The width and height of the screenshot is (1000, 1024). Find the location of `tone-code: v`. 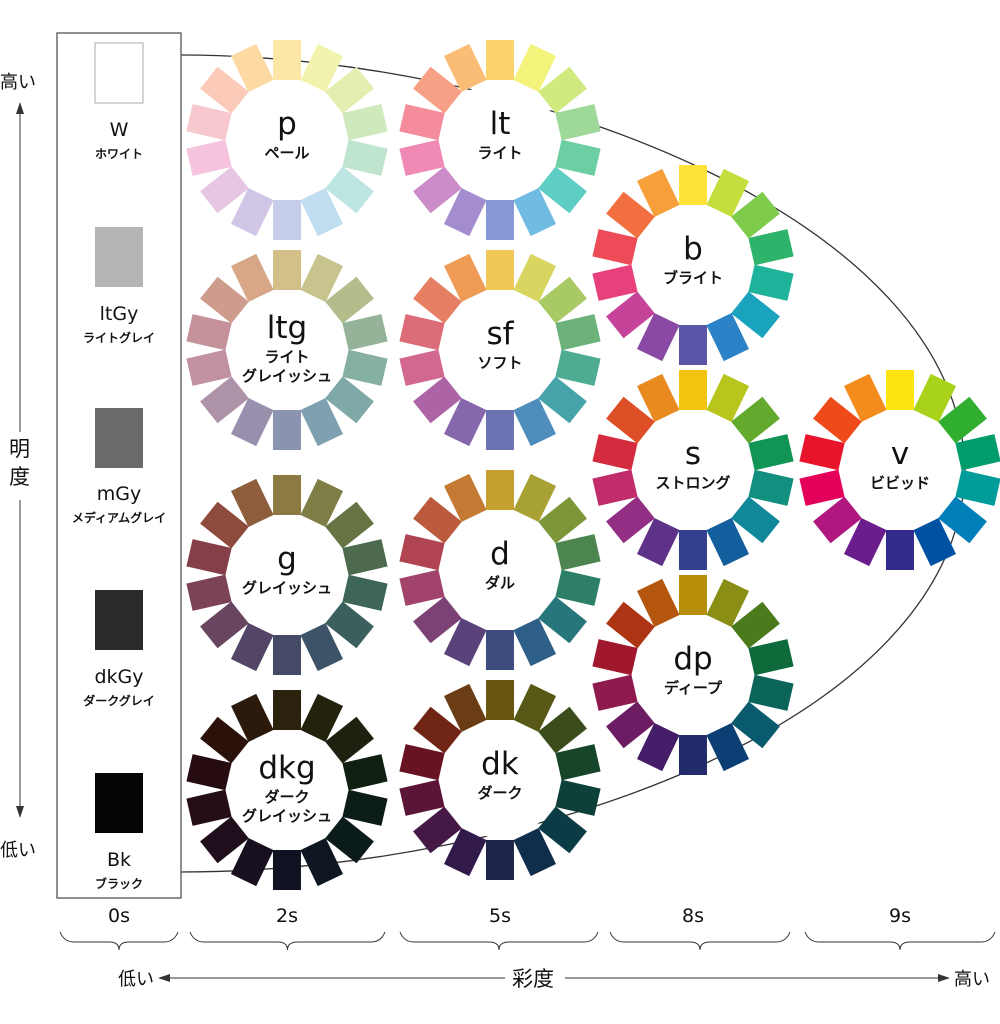

tone-code: v is located at coordinates (900, 454).